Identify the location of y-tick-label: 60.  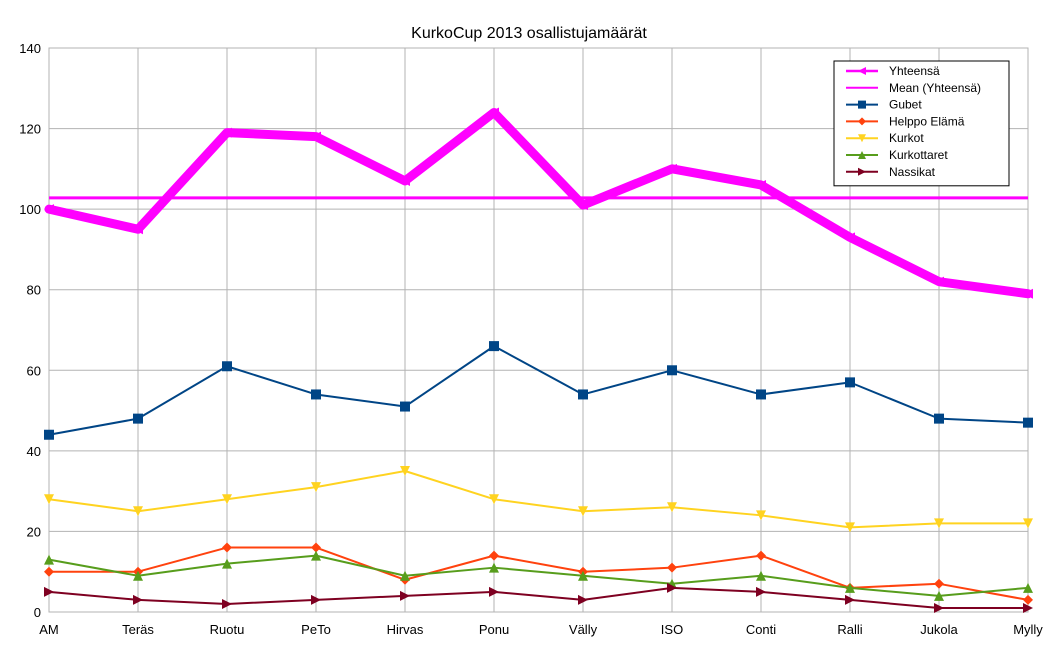
(34, 370).